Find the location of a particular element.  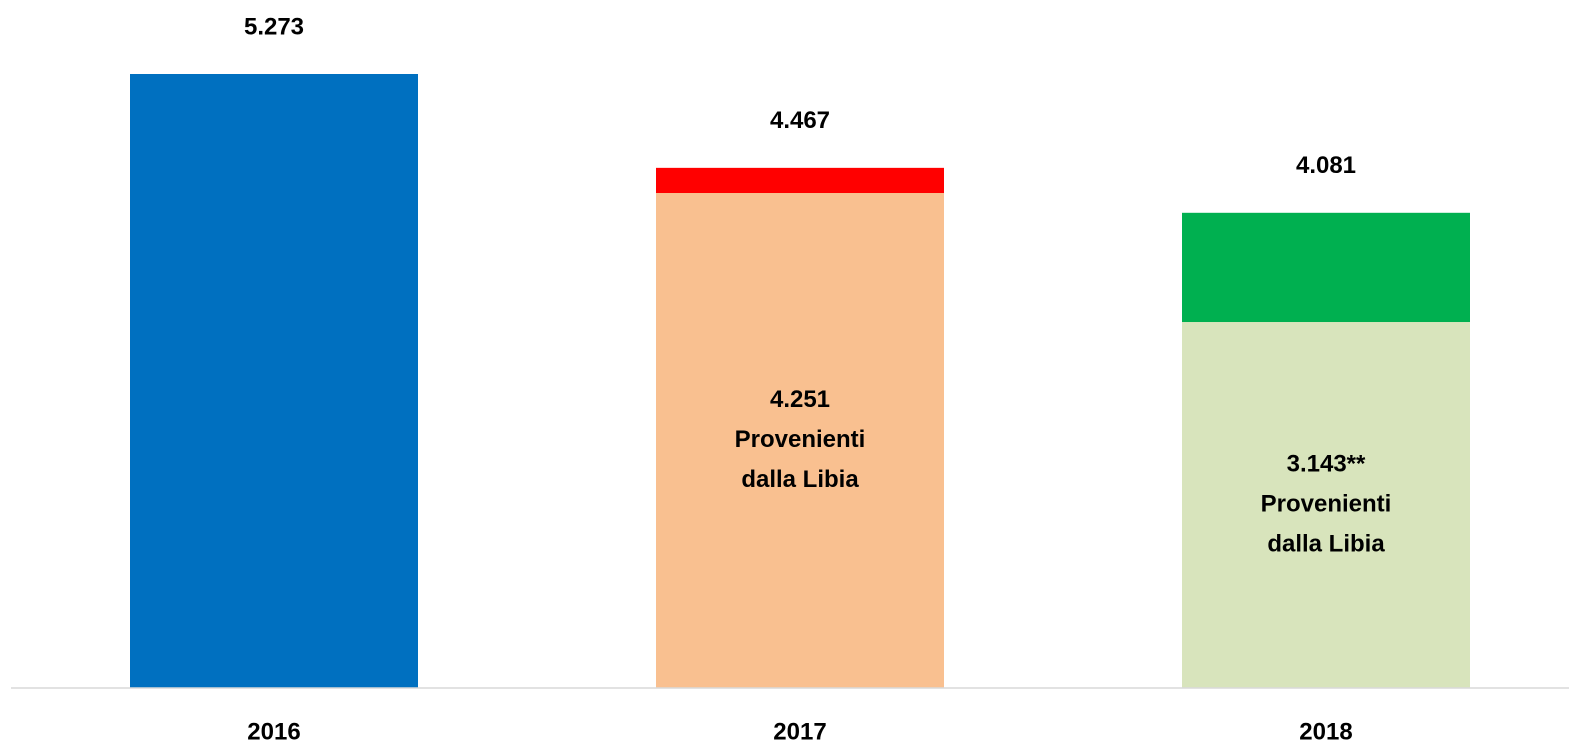

total-label: 4.467 is located at coordinates (800, 120).